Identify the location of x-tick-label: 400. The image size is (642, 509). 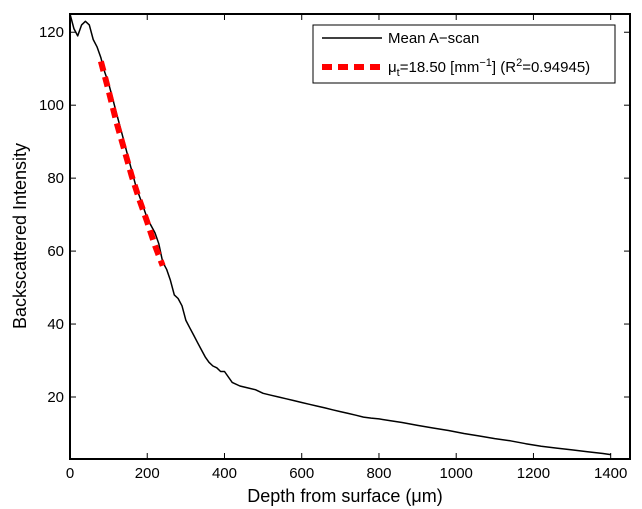
(224, 473).